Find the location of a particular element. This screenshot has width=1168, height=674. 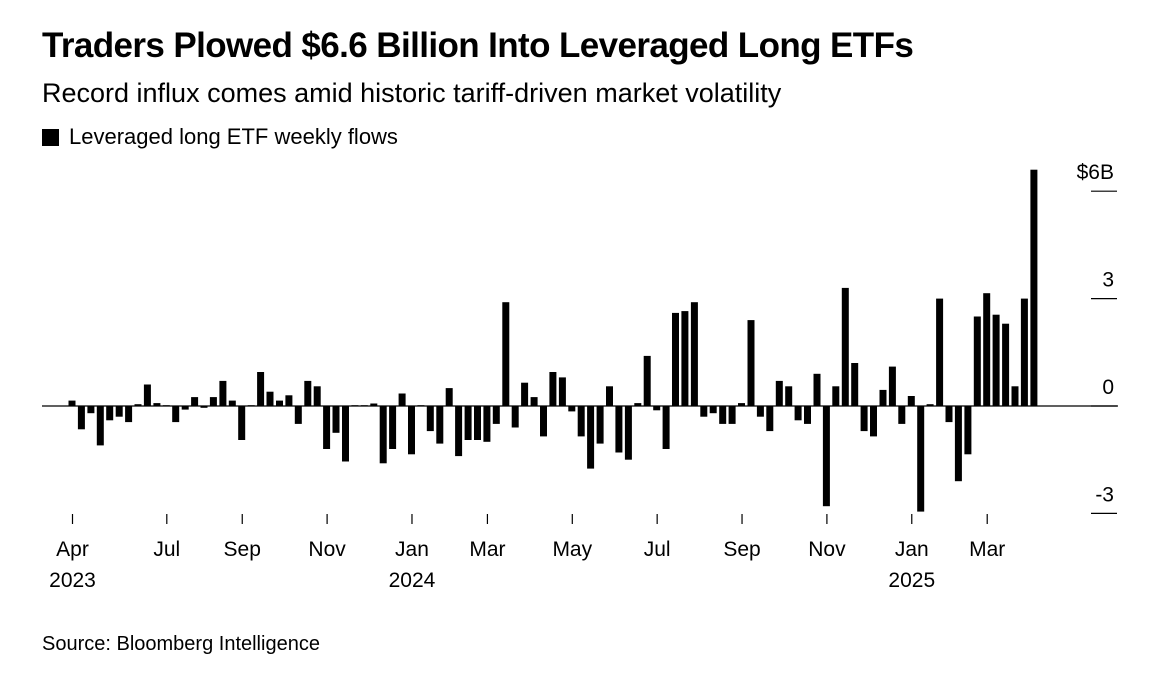

y-tick-label: -3 is located at coordinates (1104, 494).